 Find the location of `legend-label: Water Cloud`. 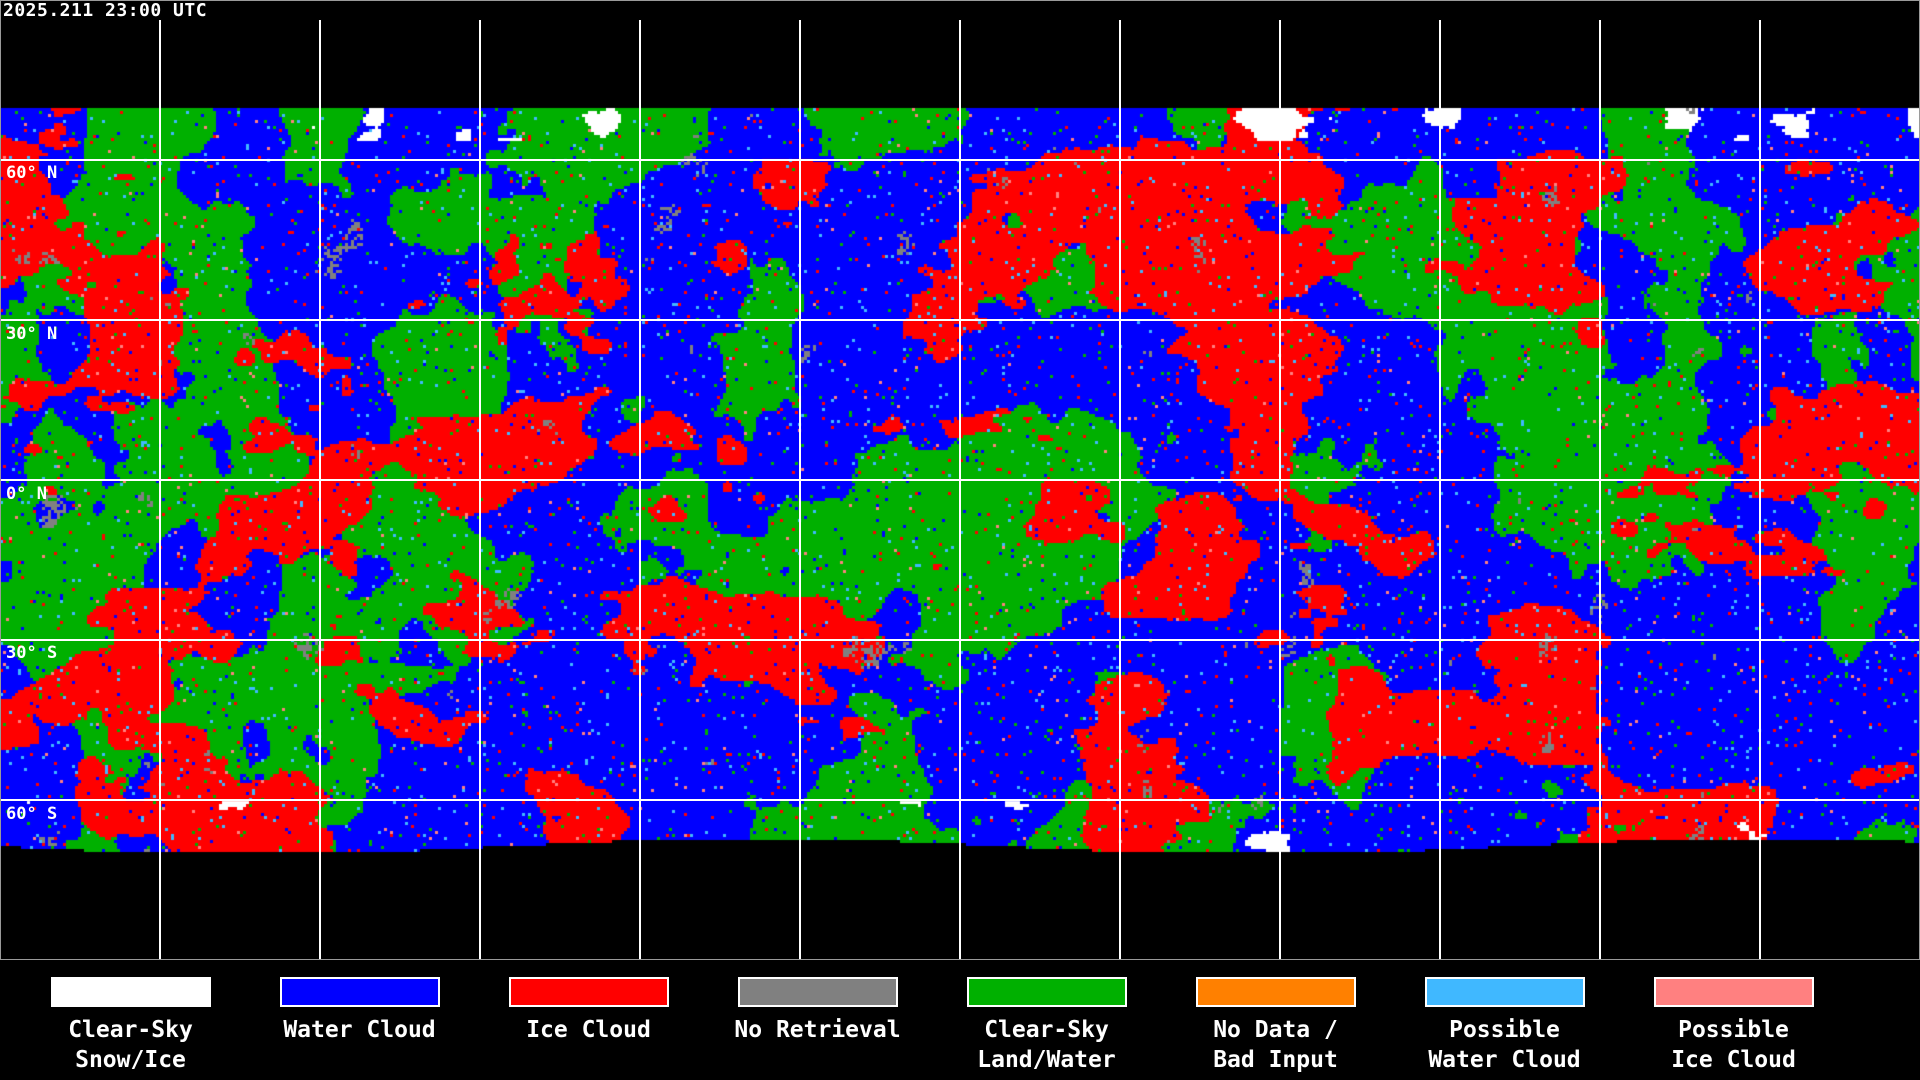

legend-label: Water Cloud is located at coordinates (359, 1030).